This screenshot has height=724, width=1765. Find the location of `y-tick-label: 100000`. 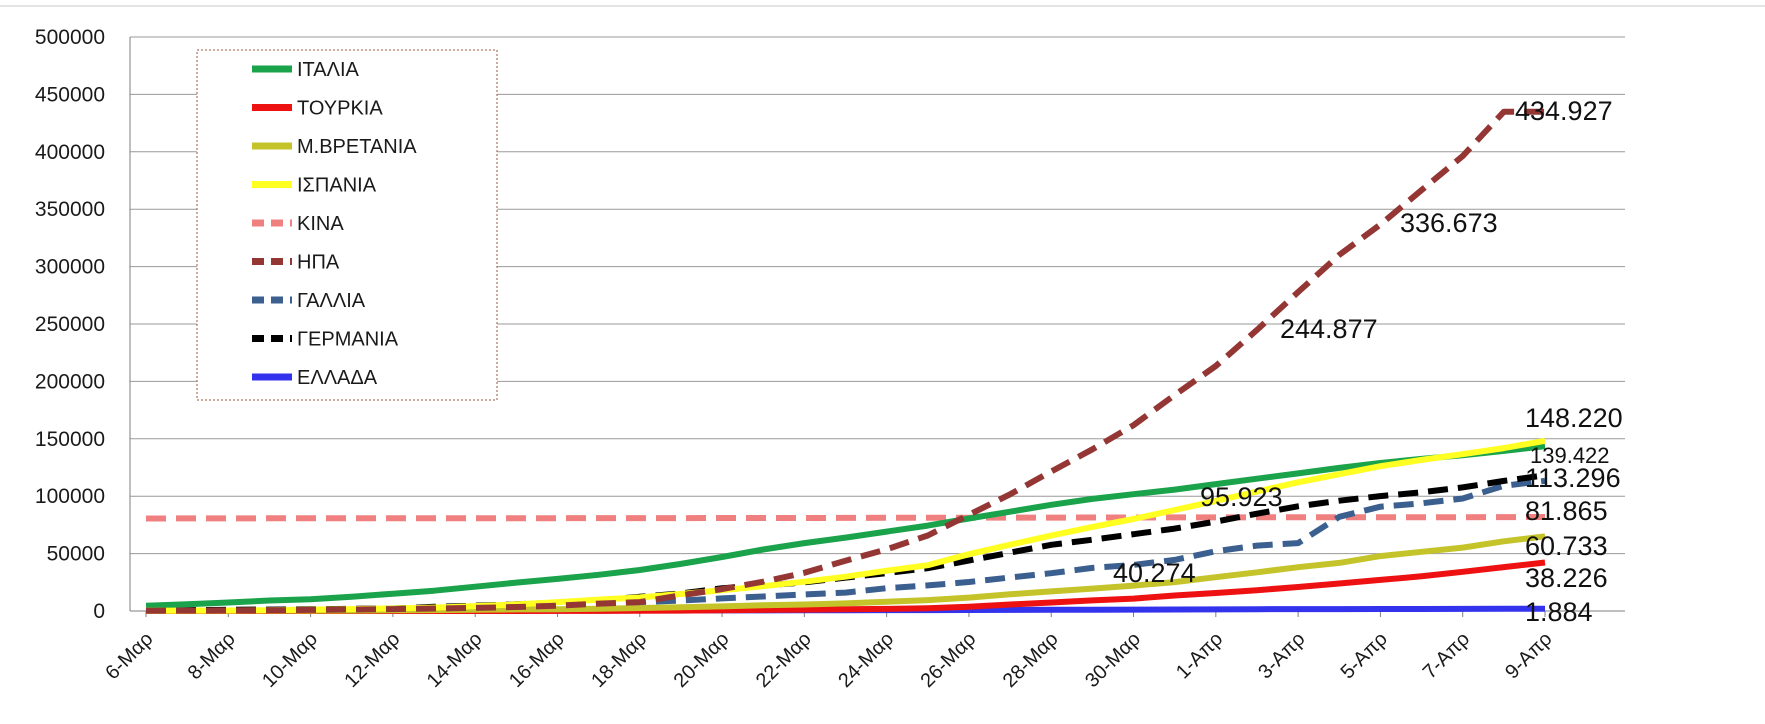

y-tick-label: 100000 is located at coordinates (70, 496).